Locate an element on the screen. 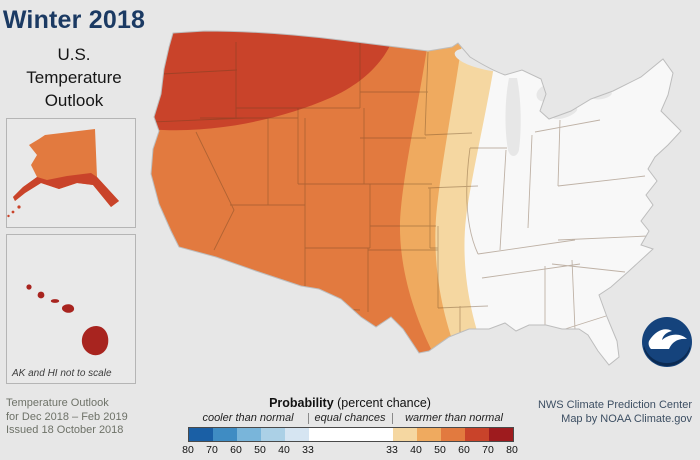 The width and height of the screenshot is (700, 460). legend-title: Probability (percent chance) is located at coordinates (350, 403).